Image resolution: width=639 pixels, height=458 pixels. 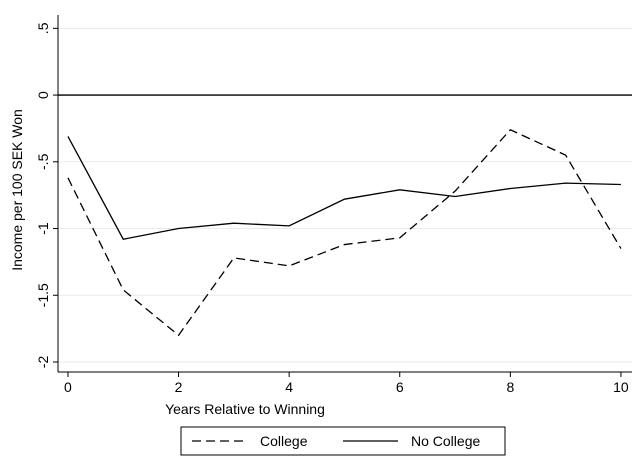 I want to click on legend-label: No College, so click(x=445, y=441).